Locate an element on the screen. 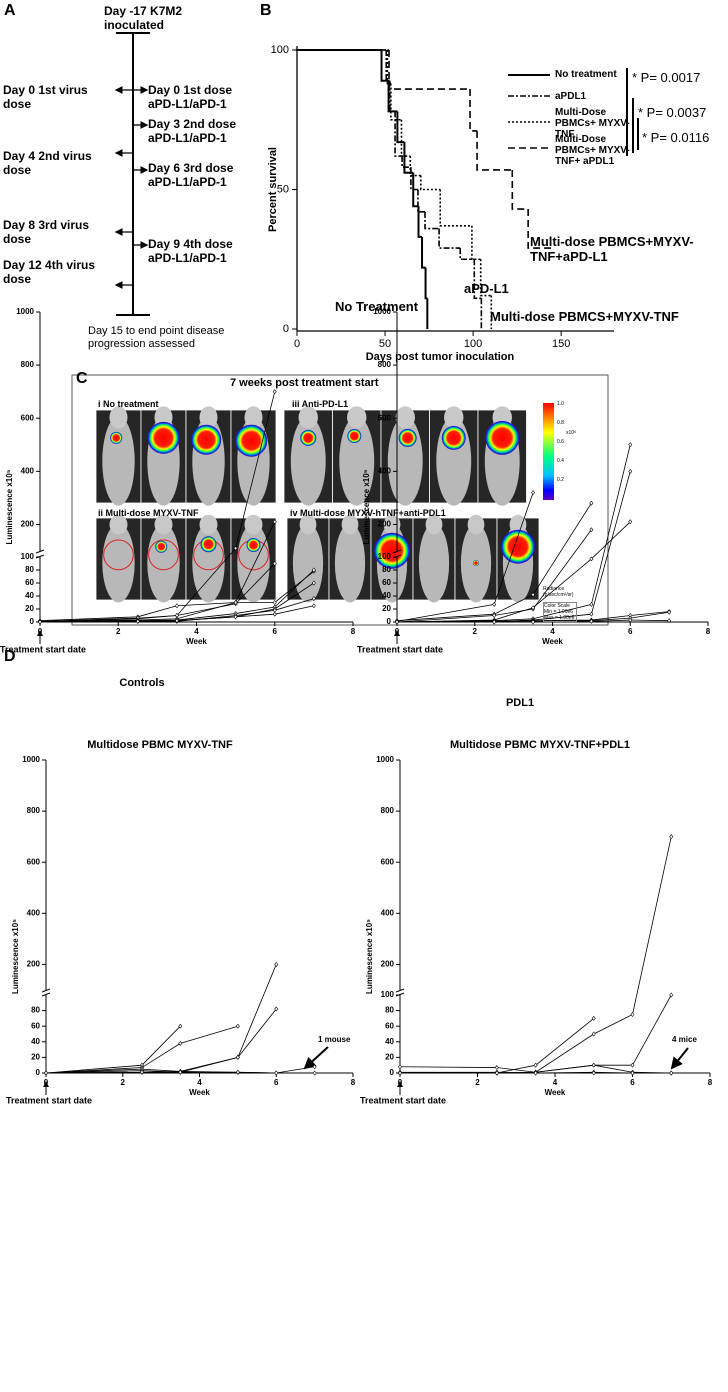 Image resolution: width=728 pixels, height=1392 pixels. curve-label: Multi-dose PBMCS+MYXV-TNF is located at coordinates (584, 316).